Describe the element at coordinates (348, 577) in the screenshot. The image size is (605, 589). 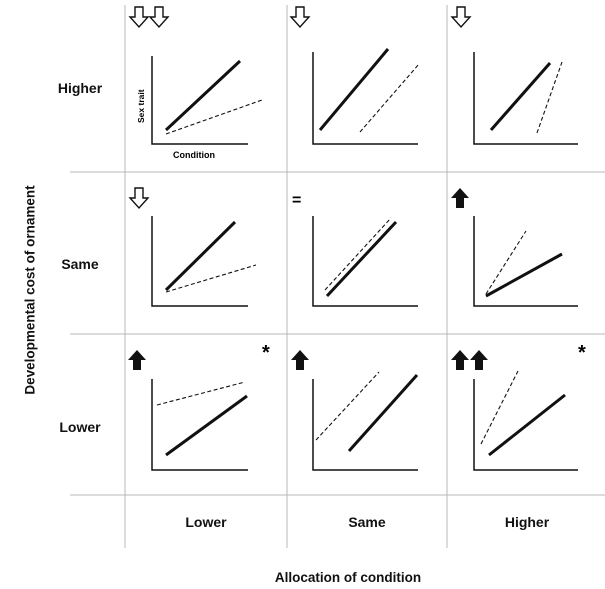
I see `x-axis-title: Allocation of condition` at that location.